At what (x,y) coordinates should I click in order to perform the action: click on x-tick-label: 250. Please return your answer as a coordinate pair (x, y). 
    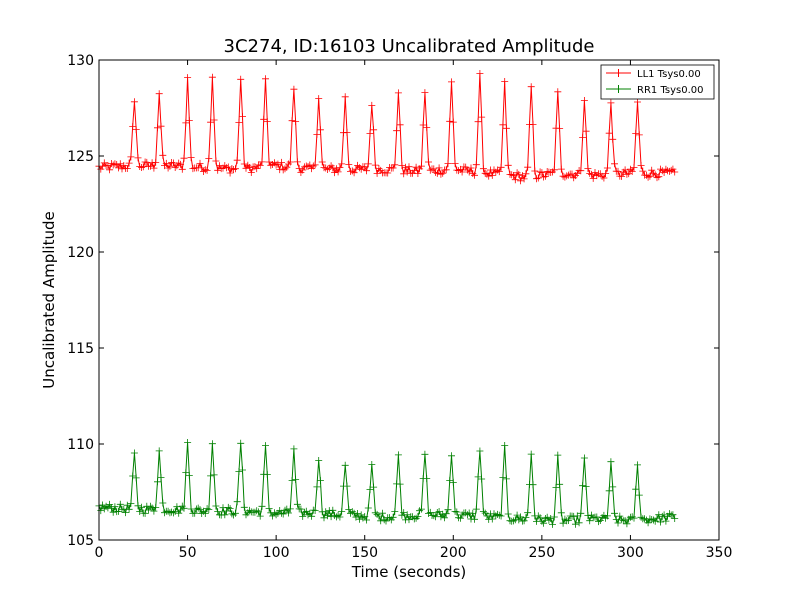
    Looking at the image, I should click on (541, 553).